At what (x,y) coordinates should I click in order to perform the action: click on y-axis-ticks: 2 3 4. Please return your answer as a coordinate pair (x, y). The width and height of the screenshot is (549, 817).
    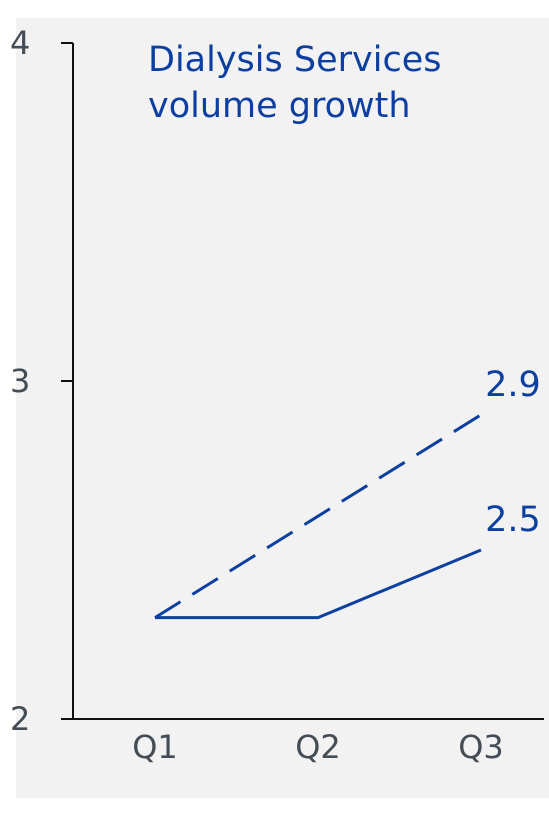
    Looking at the image, I should click on (41, 381).